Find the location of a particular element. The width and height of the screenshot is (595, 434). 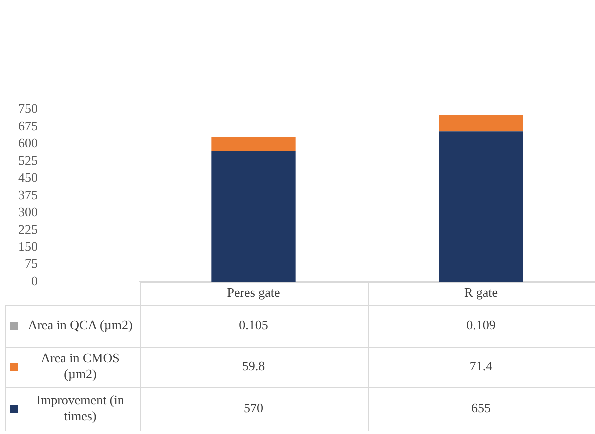

data-label: 570 is located at coordinates (254, 408).